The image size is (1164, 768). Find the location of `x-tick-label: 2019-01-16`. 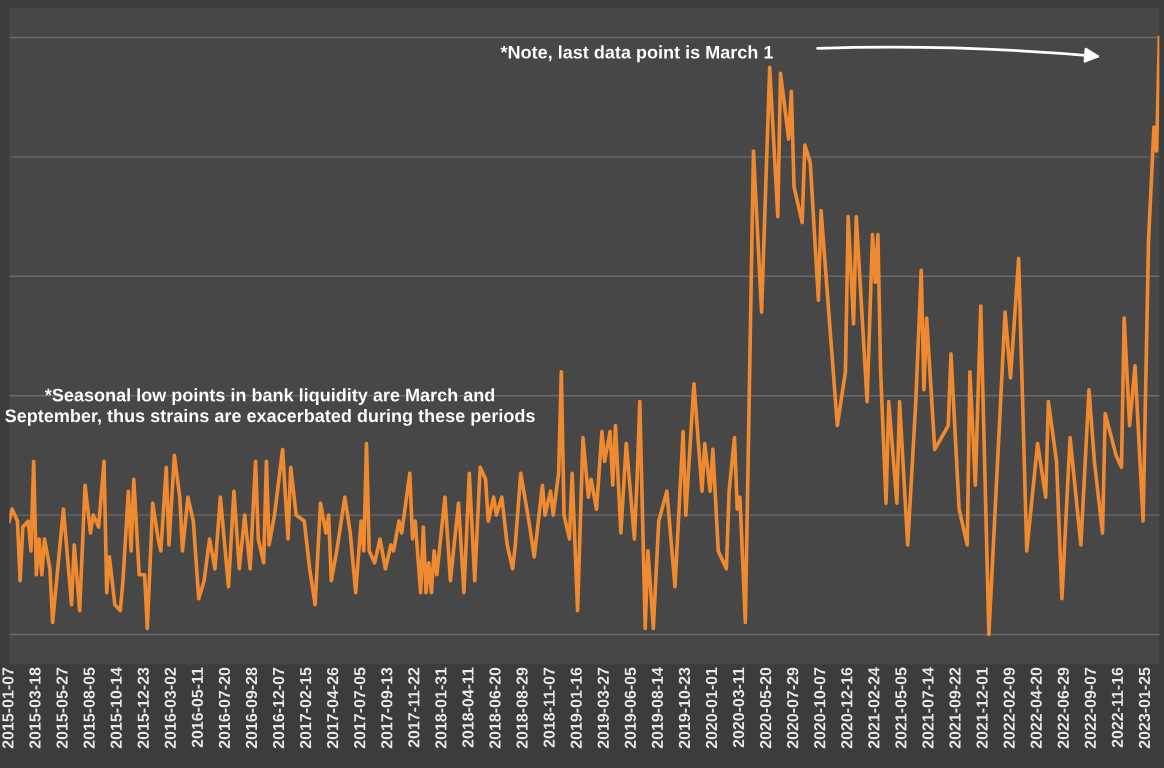

x-tick-label: 2019-01-16 is located at coordinates (576, 708).